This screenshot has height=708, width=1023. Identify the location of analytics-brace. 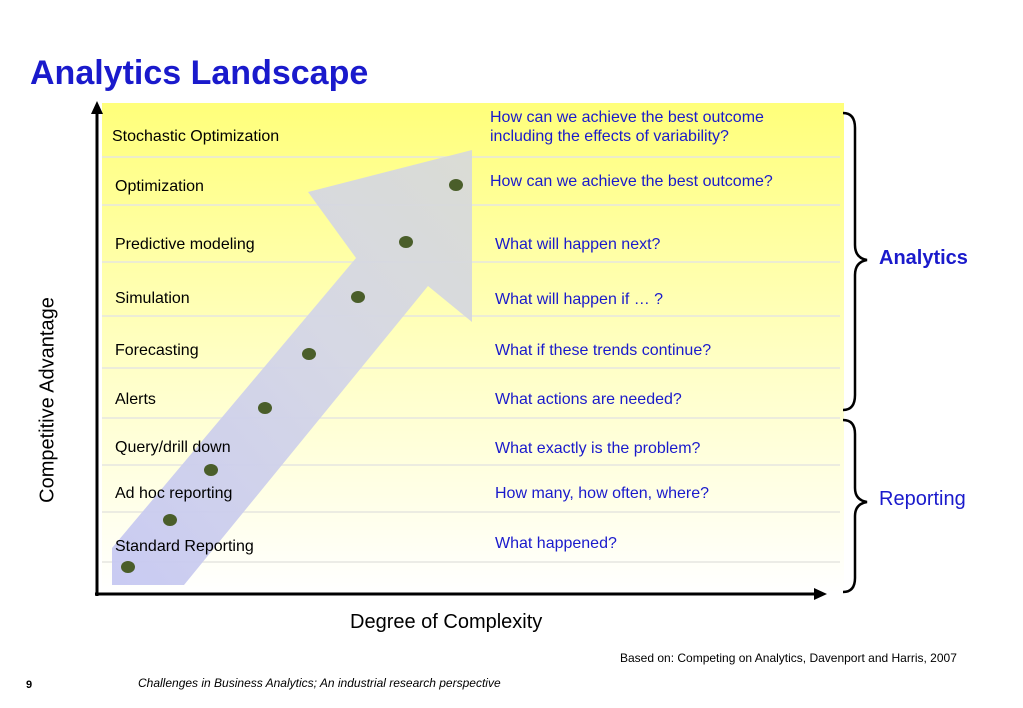
(855, 261).